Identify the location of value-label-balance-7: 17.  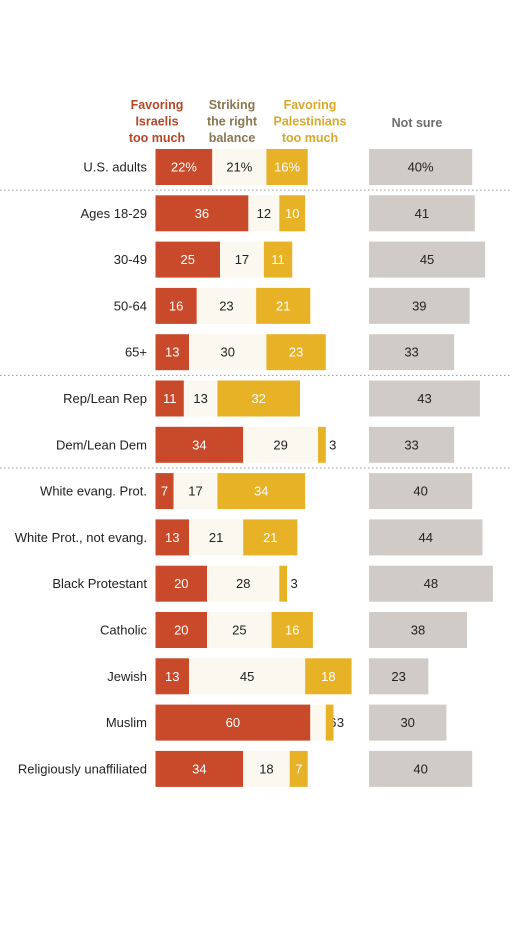
(195, 491).